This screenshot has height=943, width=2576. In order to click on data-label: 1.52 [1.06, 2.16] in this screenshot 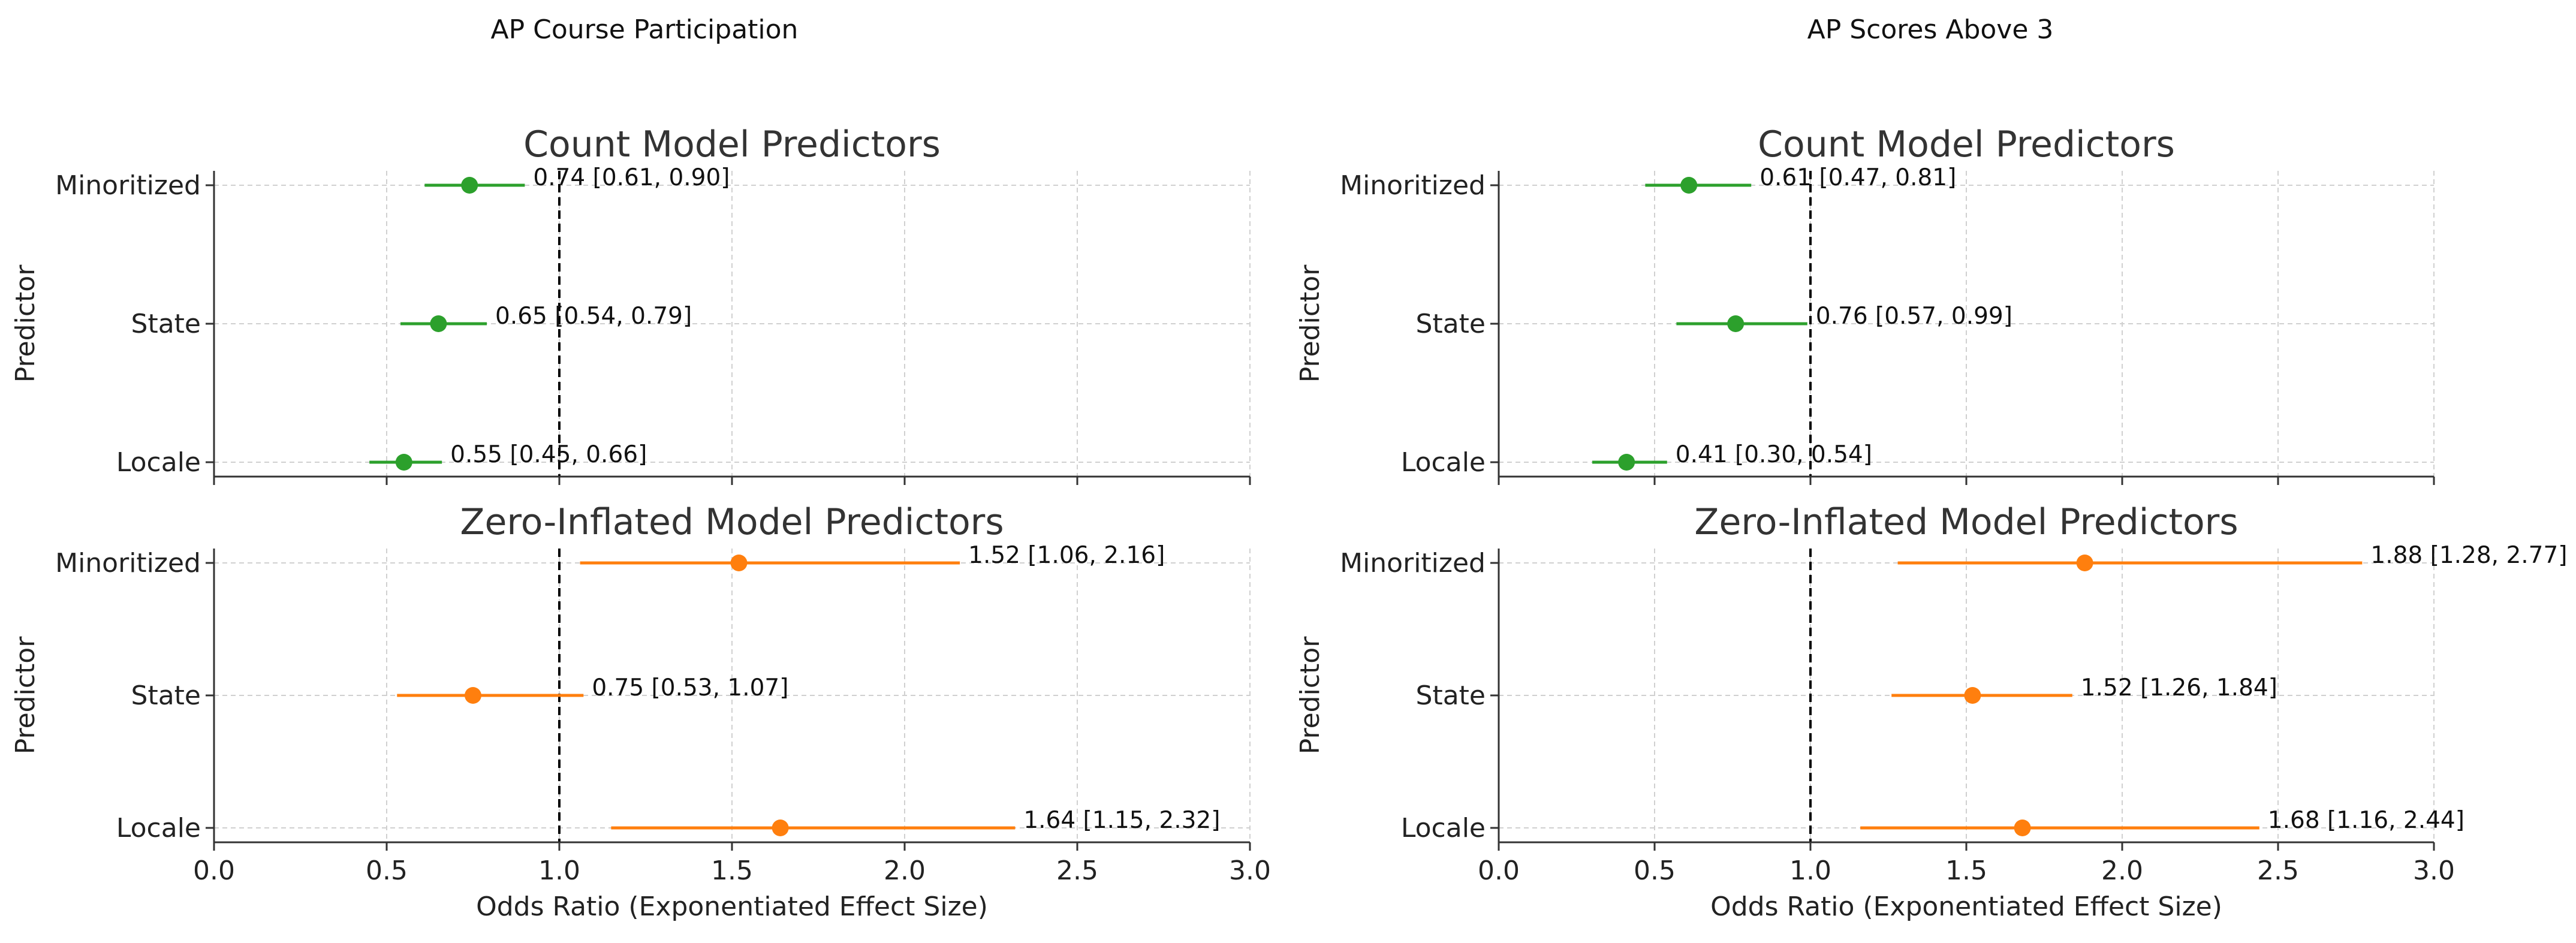, I will do `click(1067, 555)`.